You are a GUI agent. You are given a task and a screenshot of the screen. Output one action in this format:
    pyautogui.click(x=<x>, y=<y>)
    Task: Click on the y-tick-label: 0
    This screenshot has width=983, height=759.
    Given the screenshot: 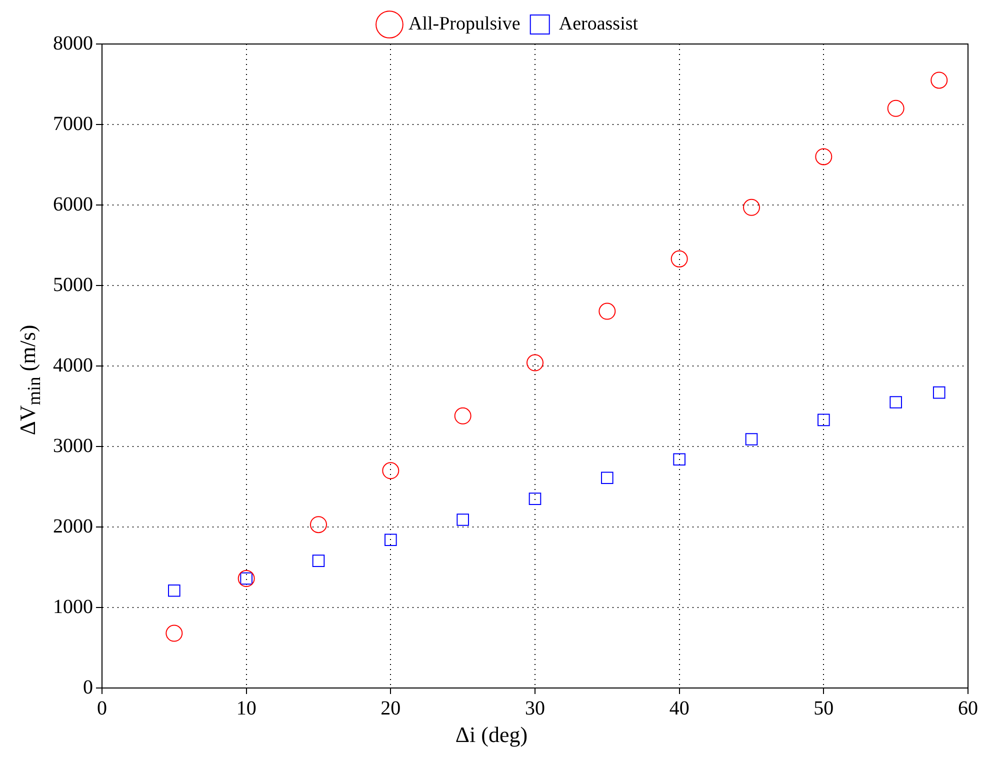 What is the action you would take?
    pyautogui.click(x=88, y=687)
    